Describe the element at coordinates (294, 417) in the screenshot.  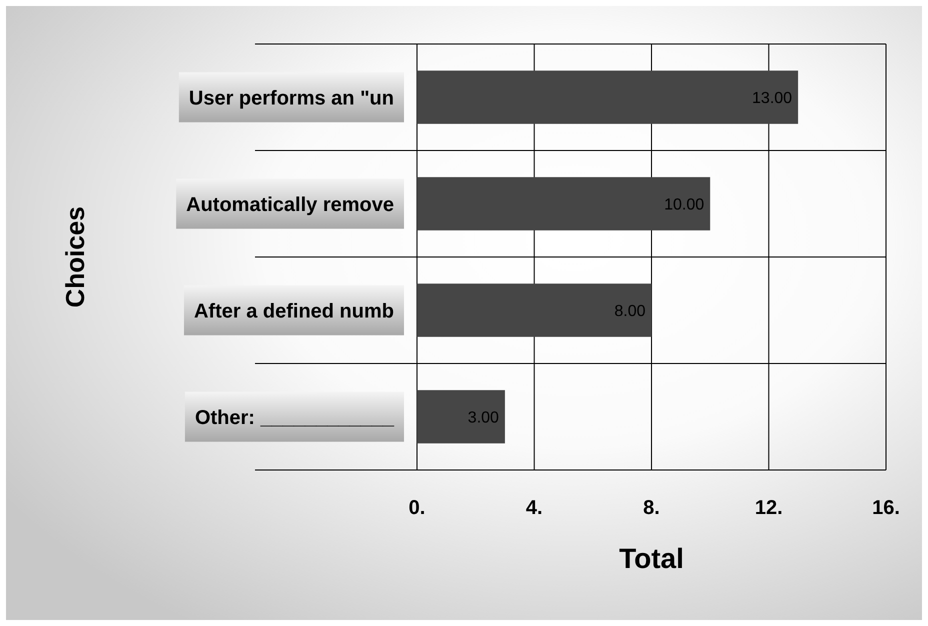
I see `y-tick-label: Other: ____________` at that location.